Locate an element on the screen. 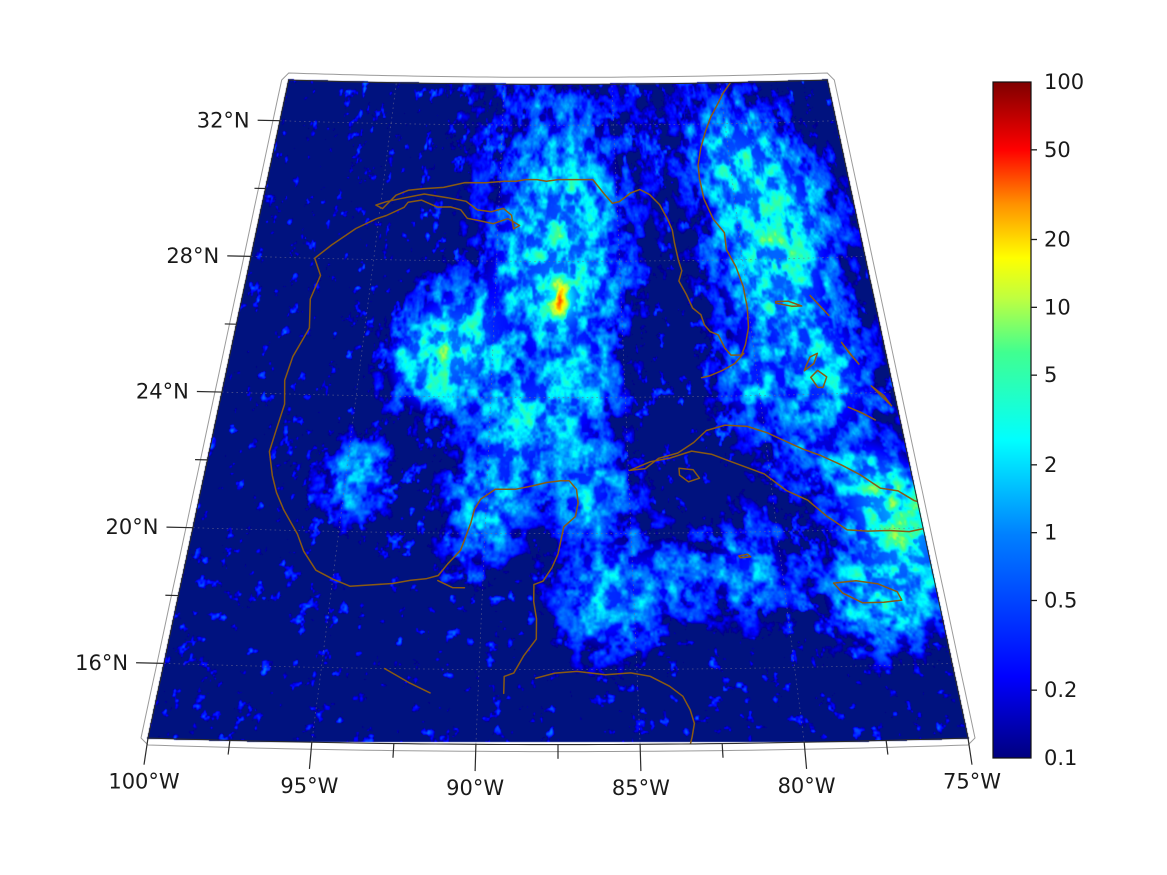 The image size is (1167, 875). x-tick-label: 100°W is located at coordinates (144, 782).